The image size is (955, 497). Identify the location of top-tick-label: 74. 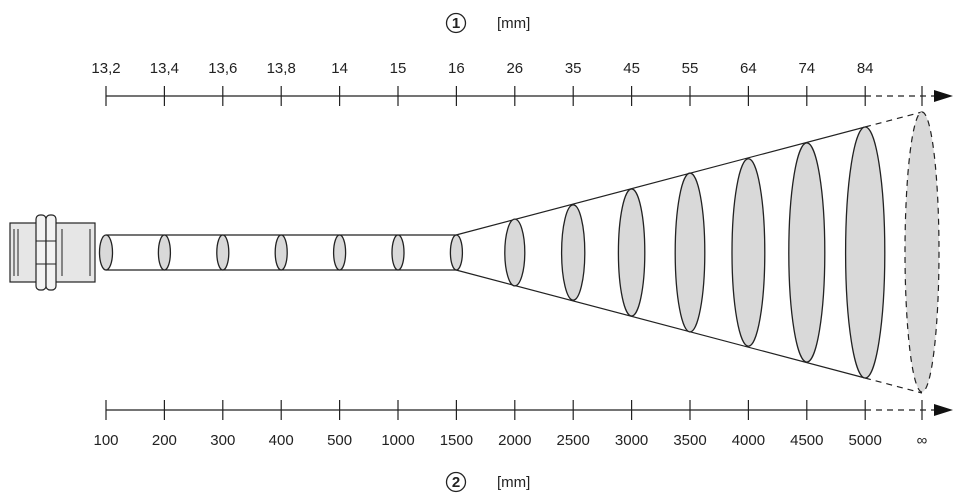
(806, 68).